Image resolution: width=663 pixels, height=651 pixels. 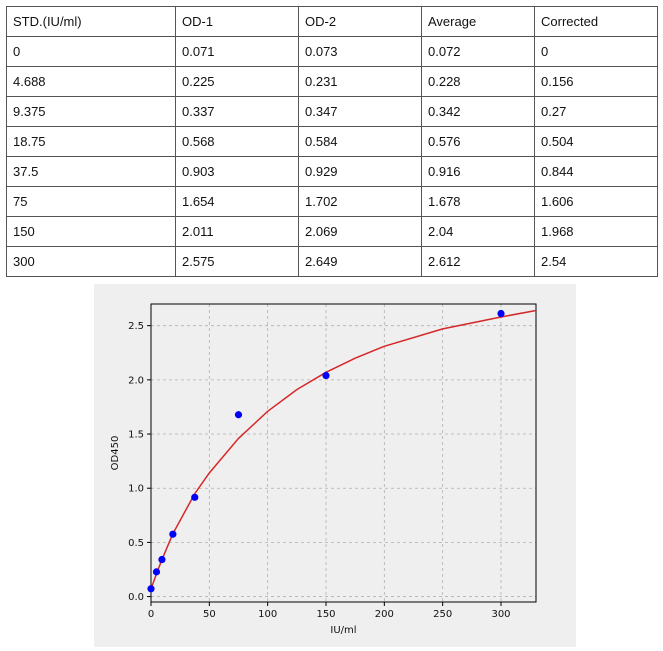 I want to click on table-cell: 2.011, so click(x=237, y=231).